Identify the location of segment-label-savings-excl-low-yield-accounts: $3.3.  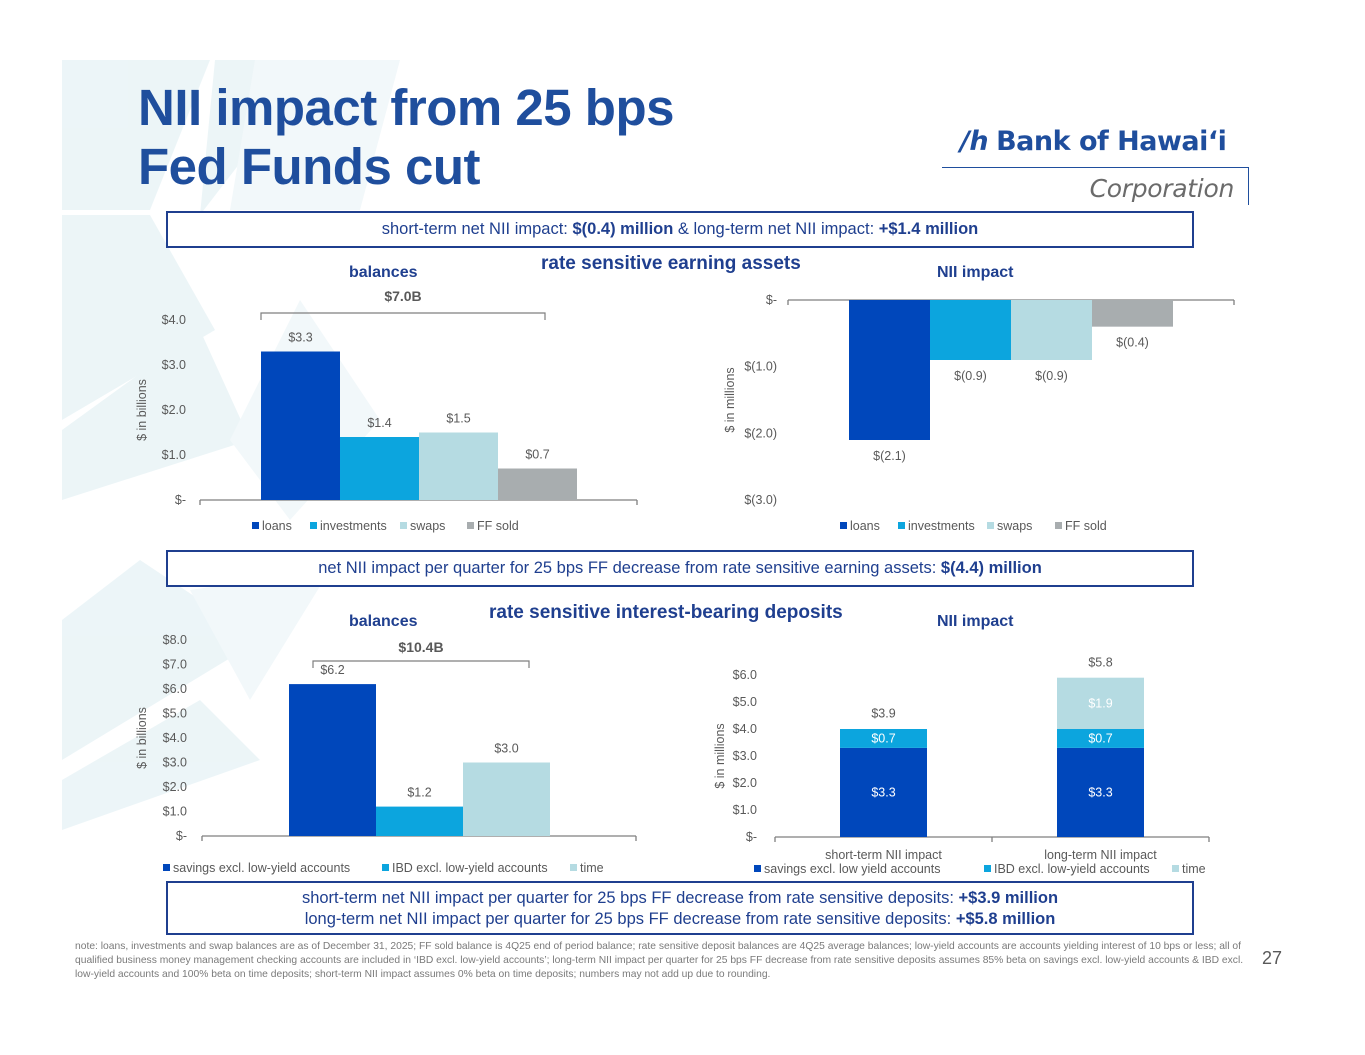
(1100, 792).